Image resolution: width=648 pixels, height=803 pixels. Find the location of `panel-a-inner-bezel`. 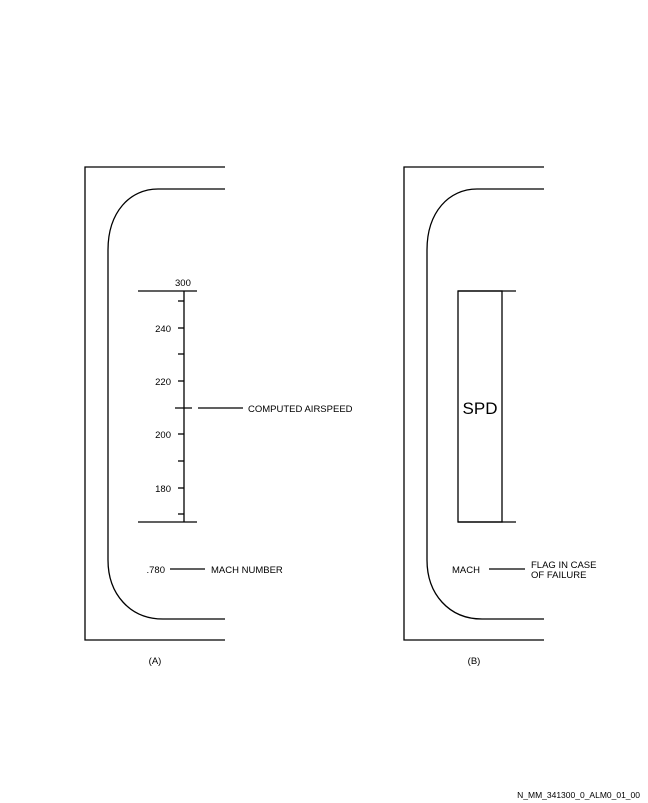

panel-a-inner-bezel is located at coordinates (166, 404).